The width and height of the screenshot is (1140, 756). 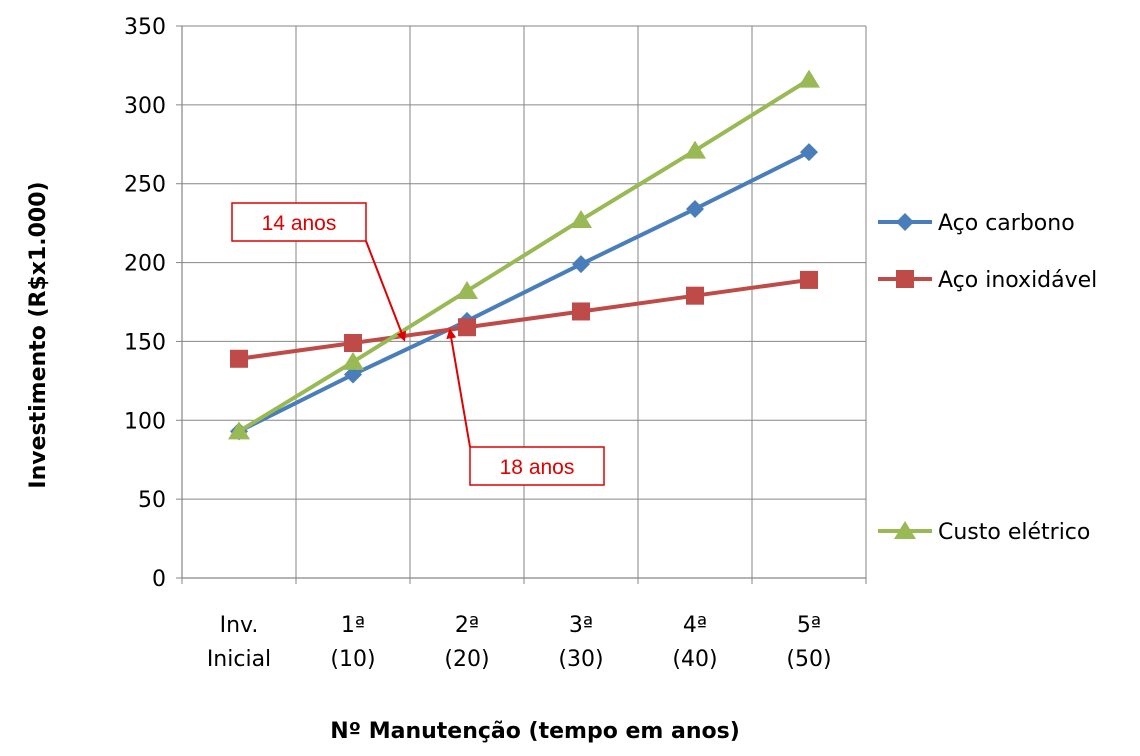 What do you see at coordinates (1017, 280) in the screenshot?
I see `legend-label: Aço inoxidável` at bounding box center [1017, 280].